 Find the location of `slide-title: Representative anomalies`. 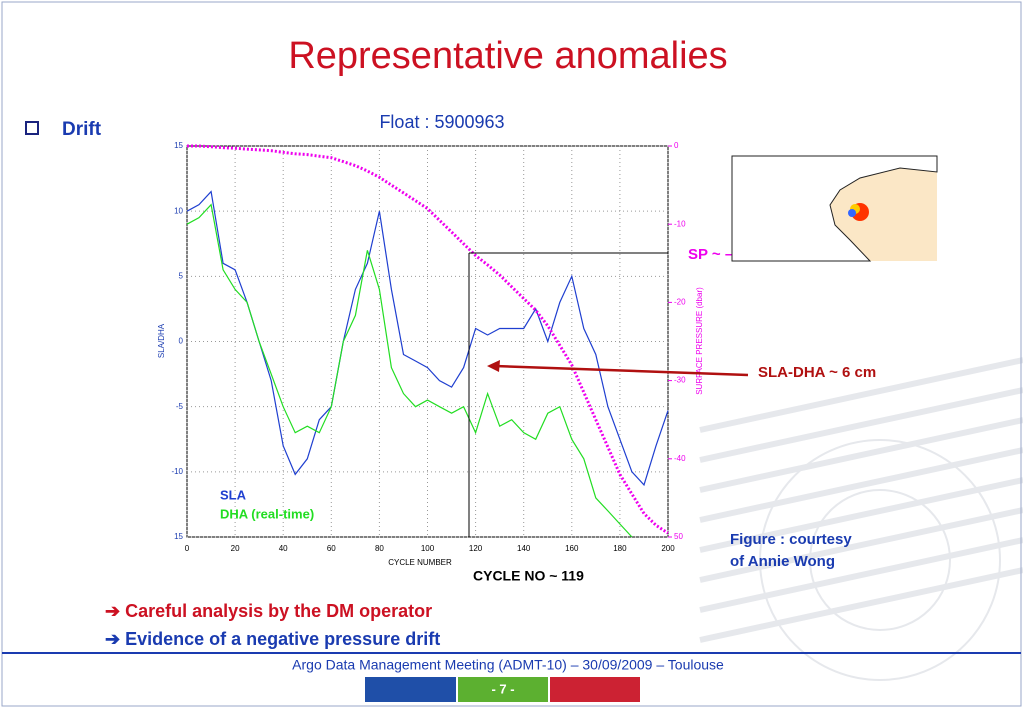

slide-title: Representative anomalies is located at coordinates (507, 56).